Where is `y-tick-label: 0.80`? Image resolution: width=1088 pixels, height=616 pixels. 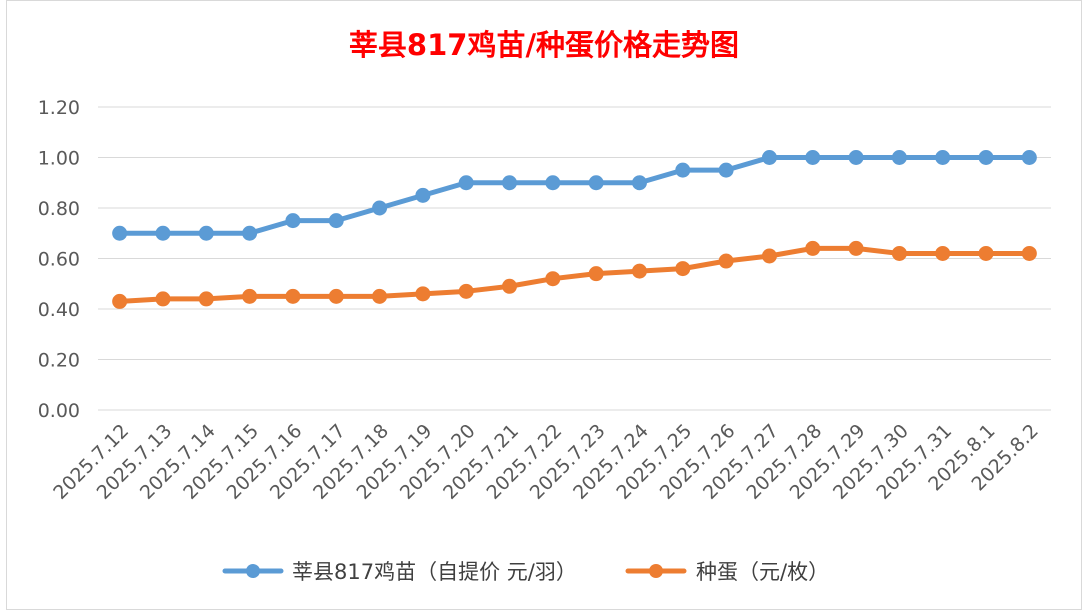 y-tick-label: 0.80 is located at coordinates (59, 209).